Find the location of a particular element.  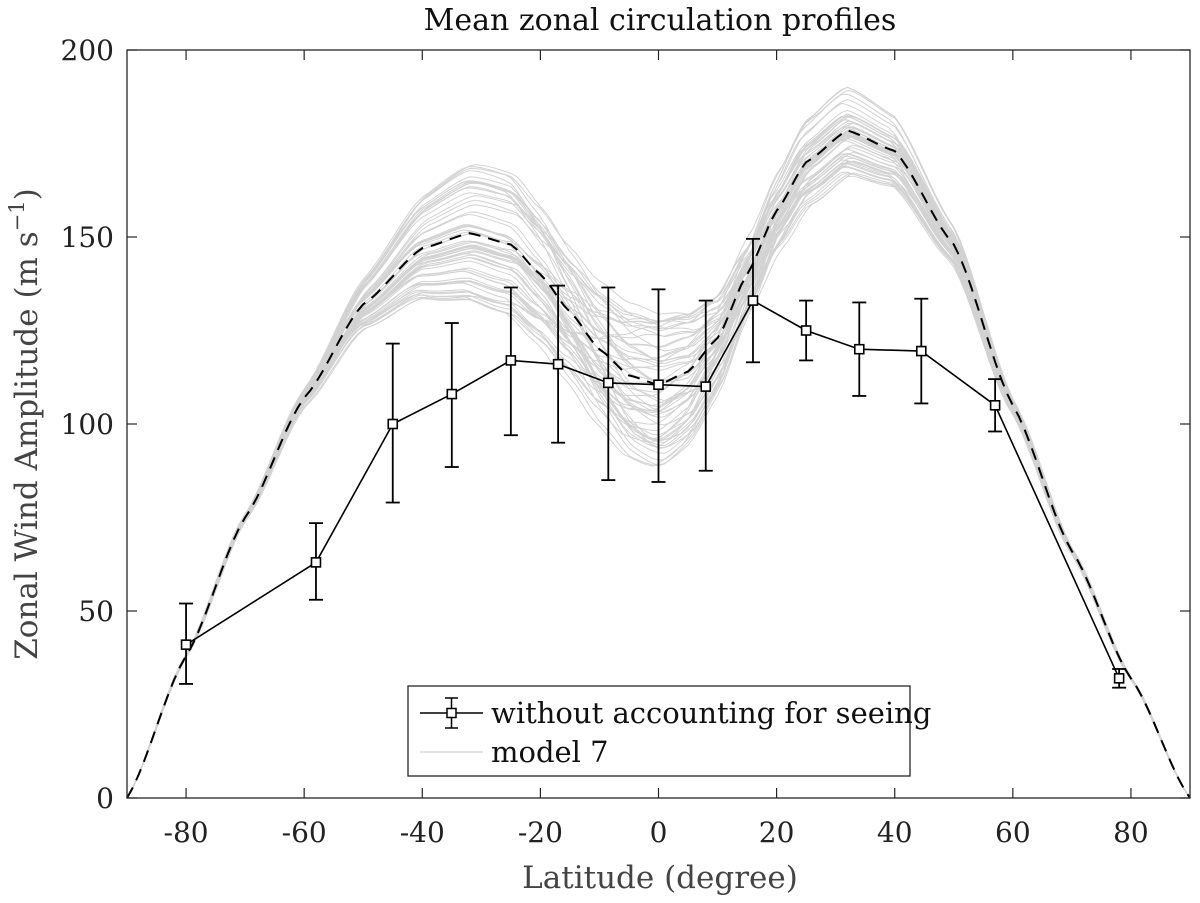

x-axis-label: Latitude (degree) is located at coordinates (660, 878).